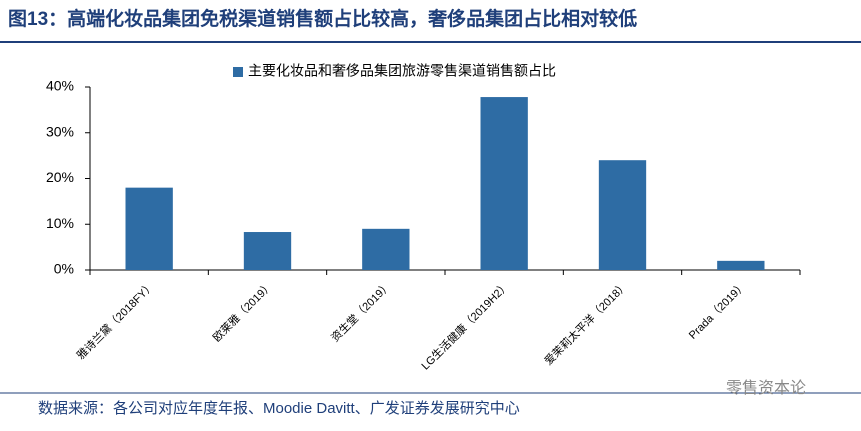 The height and width of the screenshot is (431, 861). Describe the element at coordinates (60, 131) in the screenshot. I see `y-tick-label: 30%` at that location.